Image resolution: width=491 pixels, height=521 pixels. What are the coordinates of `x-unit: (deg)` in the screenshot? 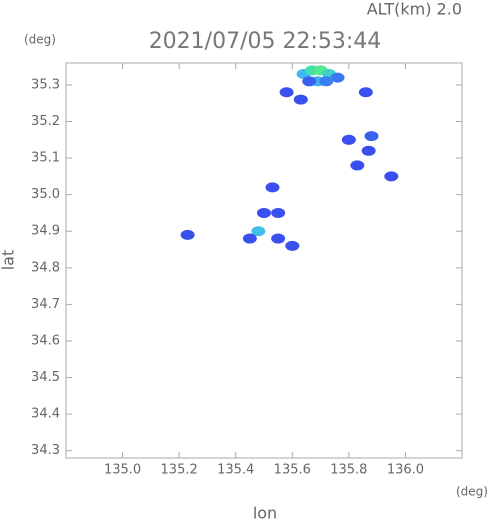 It's located at (472, 492).